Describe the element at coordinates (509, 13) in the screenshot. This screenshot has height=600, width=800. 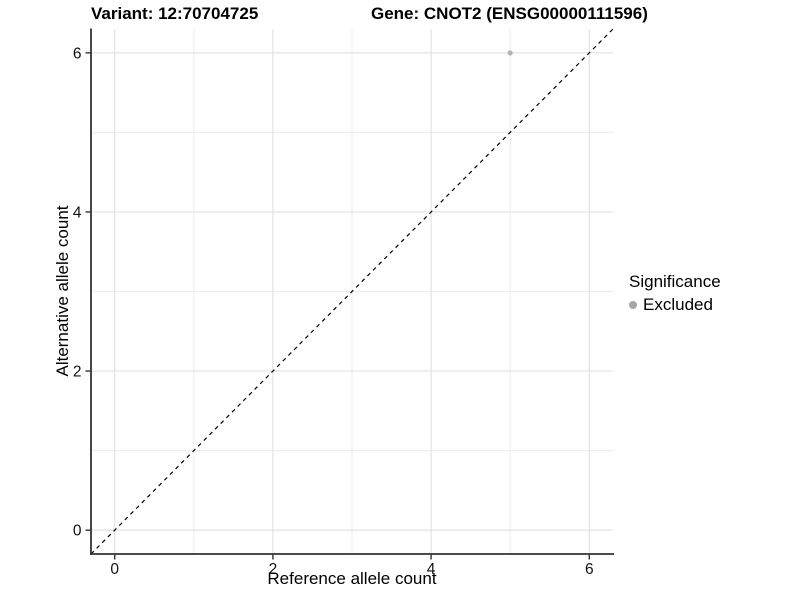
I see `gene-title: Gene: CNOT2 (ENSG00000111596)` at that location.